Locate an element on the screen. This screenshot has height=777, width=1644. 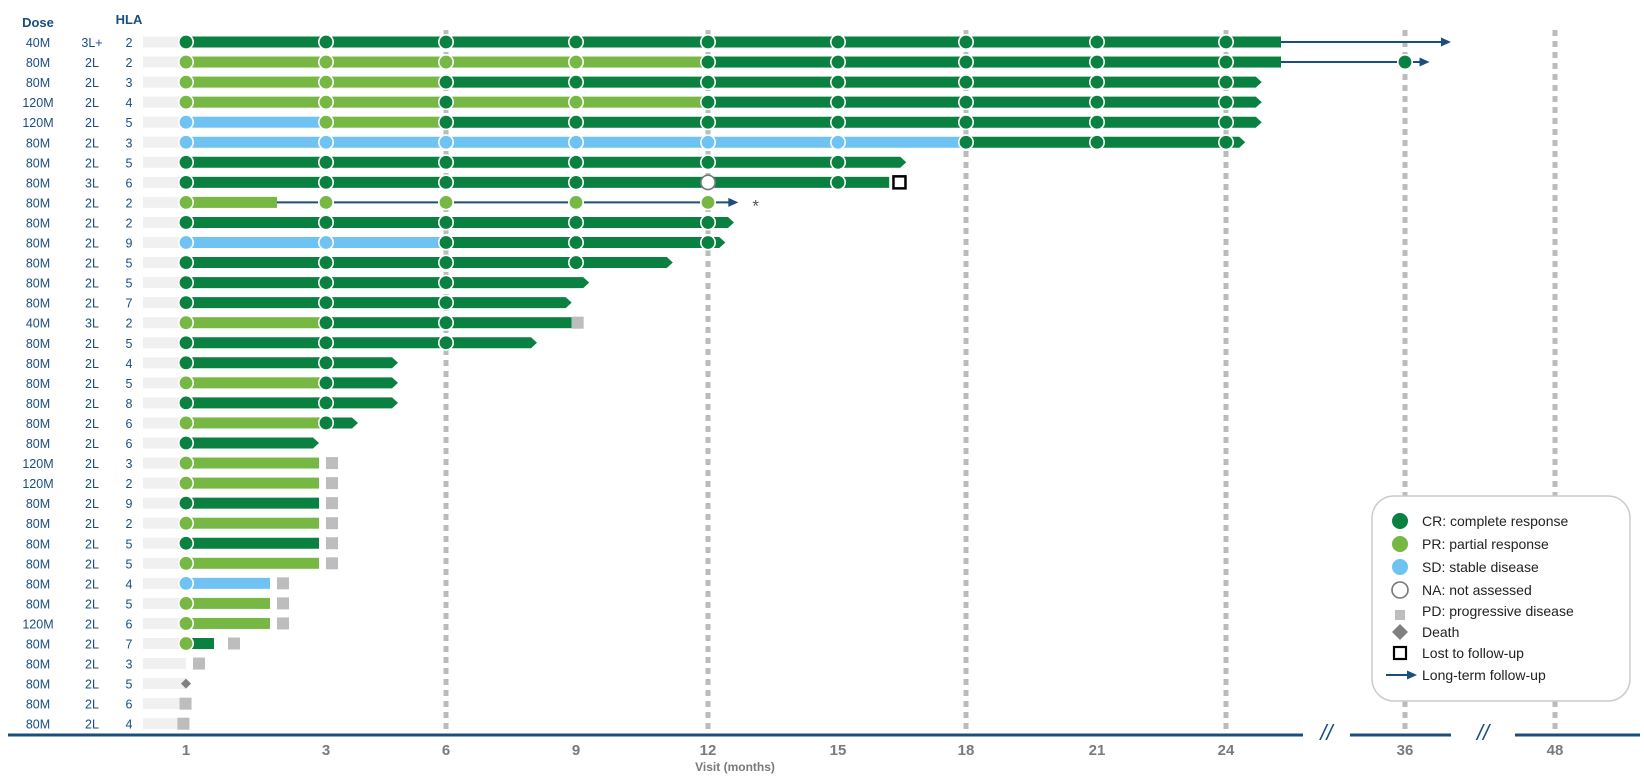
legend-marker-sd is located at coordinates (1400, 567).